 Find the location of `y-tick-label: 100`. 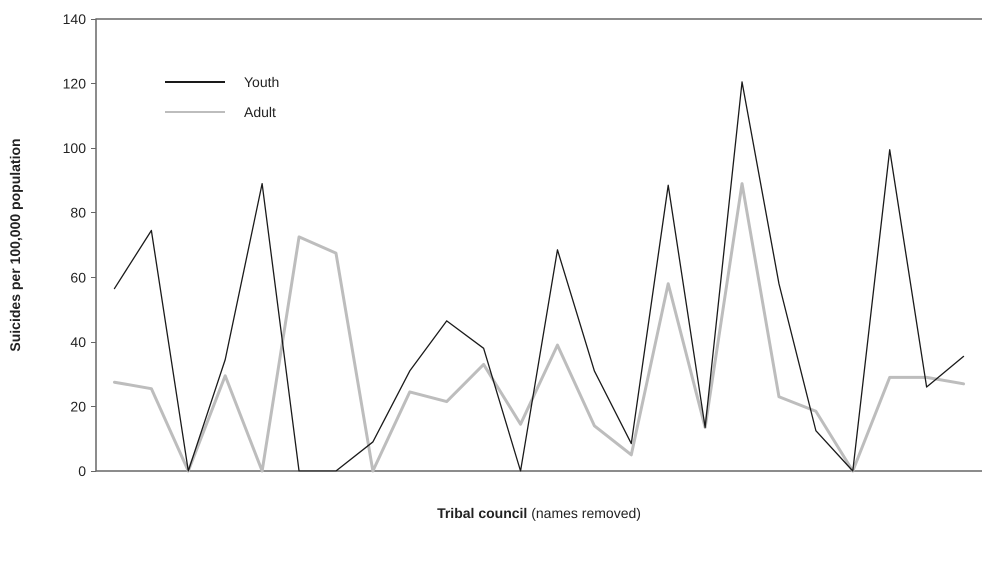

y-tick-label: 100 is located at coordinates (74, 148).